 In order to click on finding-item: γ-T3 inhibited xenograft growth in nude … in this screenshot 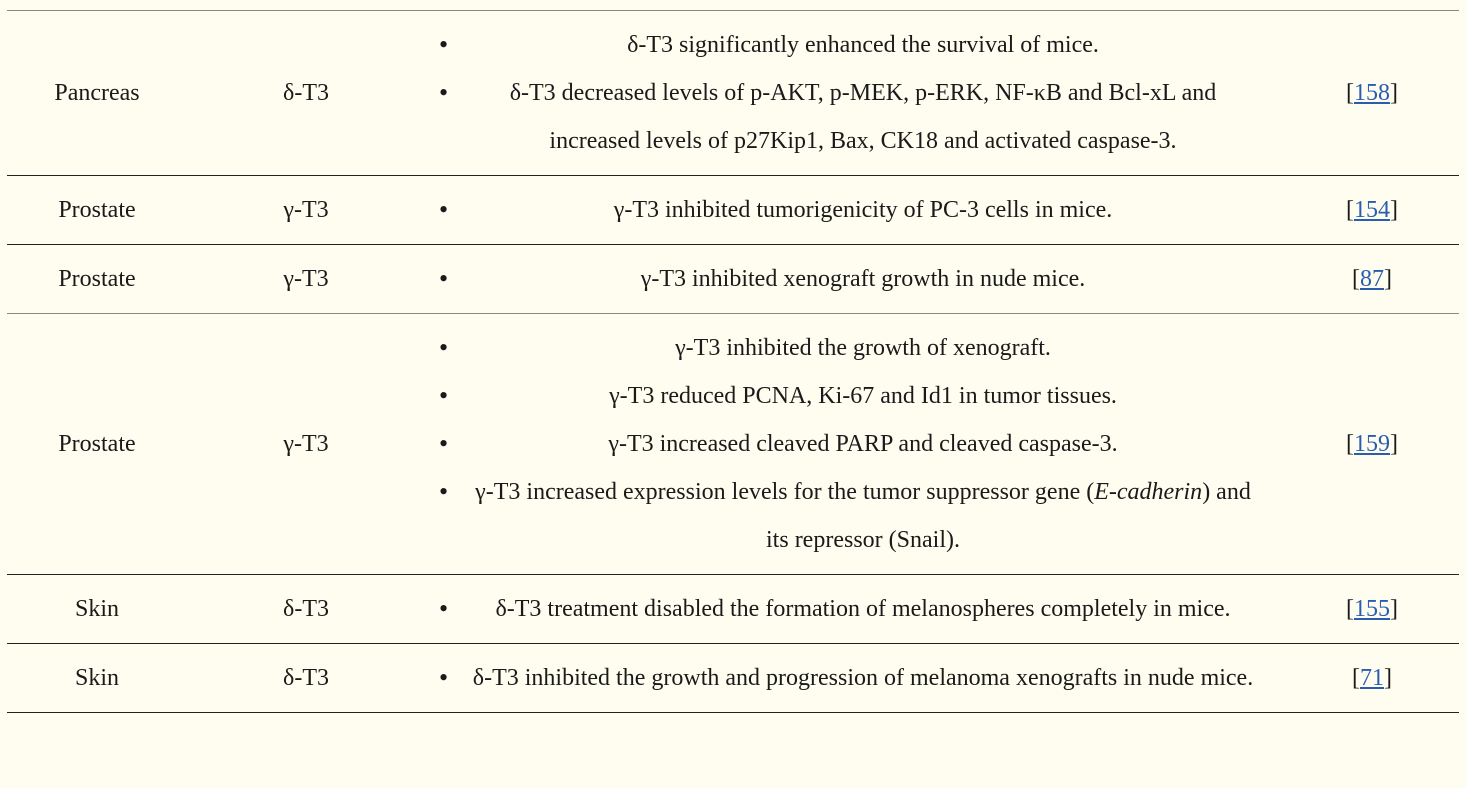, I will do `click(855, 279)`.